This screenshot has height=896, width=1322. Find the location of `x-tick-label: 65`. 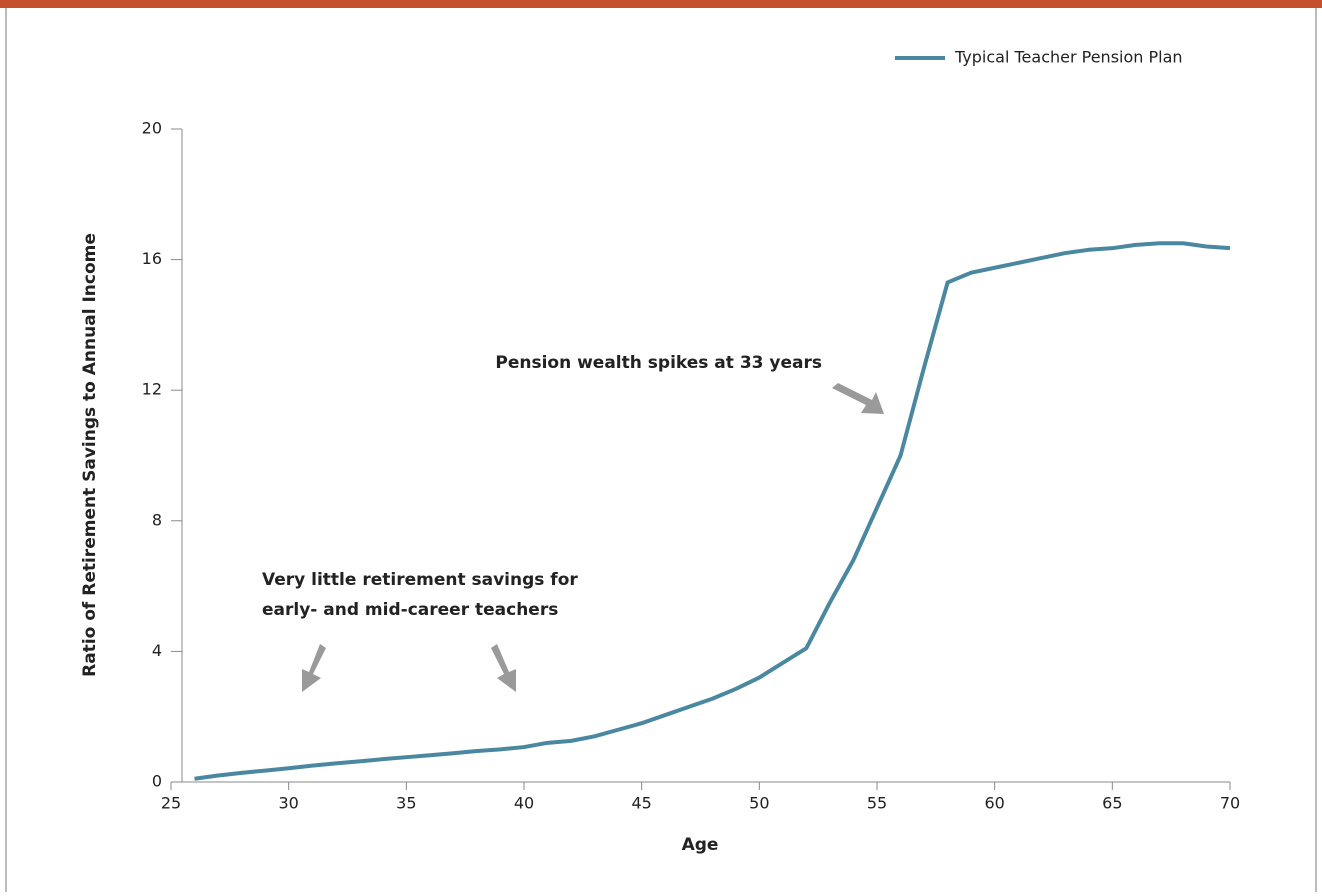

x-tick-label: 65 is located at coordinates (1112, 803).